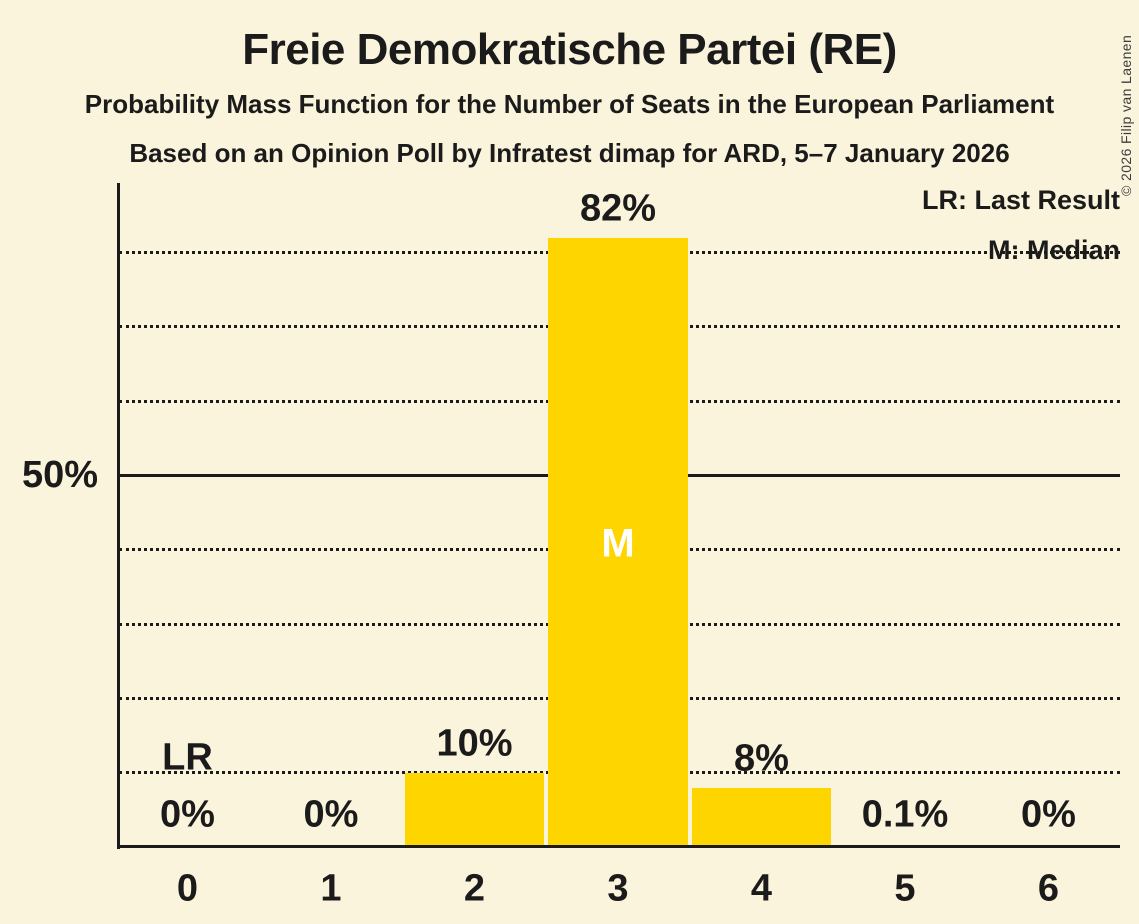 The height and width of the screenshot is (924, 1139). I want to click on x-tick-label-0: 0, so click(187, 888).